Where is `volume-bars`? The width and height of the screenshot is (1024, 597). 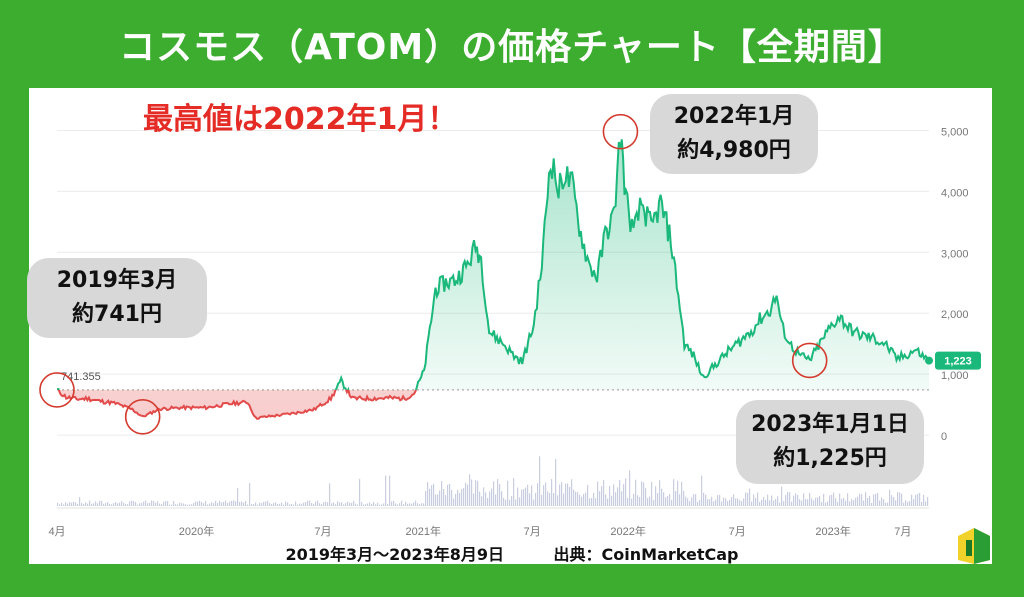
volume-bars is located at coordinates (493, 481).